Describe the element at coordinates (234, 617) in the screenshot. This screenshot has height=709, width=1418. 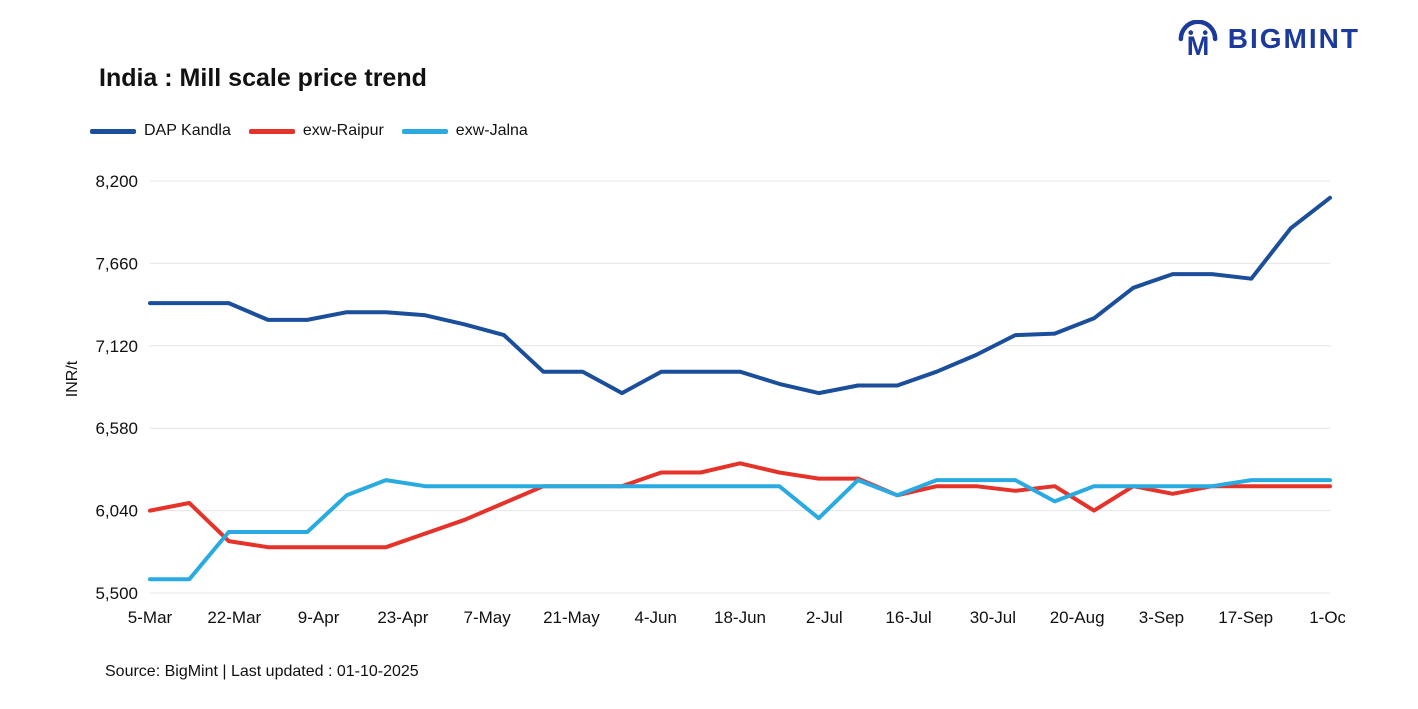
I see `svg-text: 22-Mar` at that location.